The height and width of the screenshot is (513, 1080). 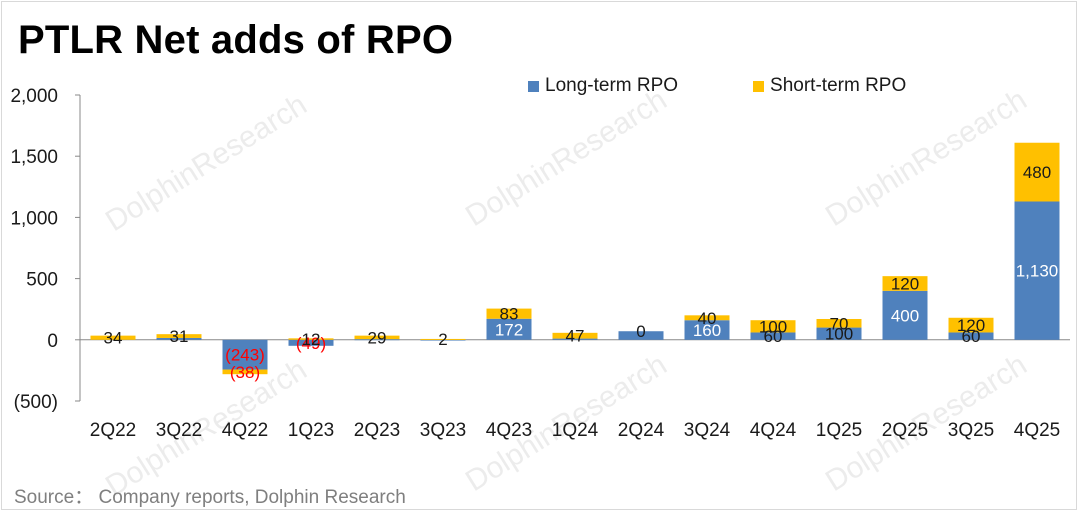 I want to click on data-label-long-term: (49), so click(x=311, y=343).